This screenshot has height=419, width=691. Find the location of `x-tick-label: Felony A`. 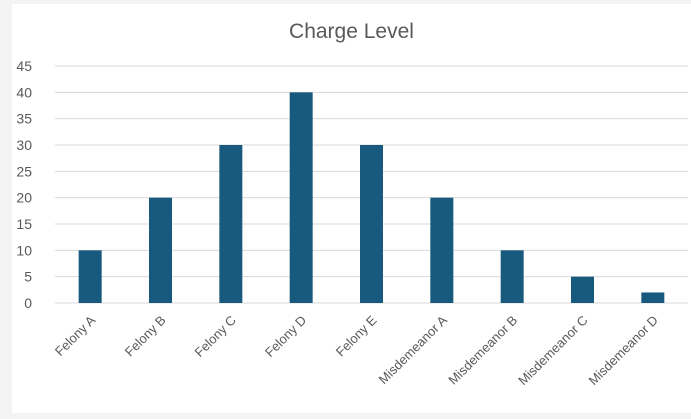

x-tick-label: Felony A is located at coordinates (75, 335).